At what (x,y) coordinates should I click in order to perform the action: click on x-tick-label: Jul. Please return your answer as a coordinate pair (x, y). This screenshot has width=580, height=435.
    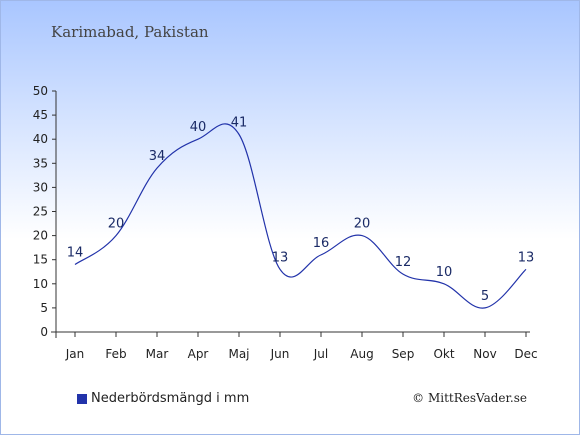
    Looking at the image, I should click on (320, 354).